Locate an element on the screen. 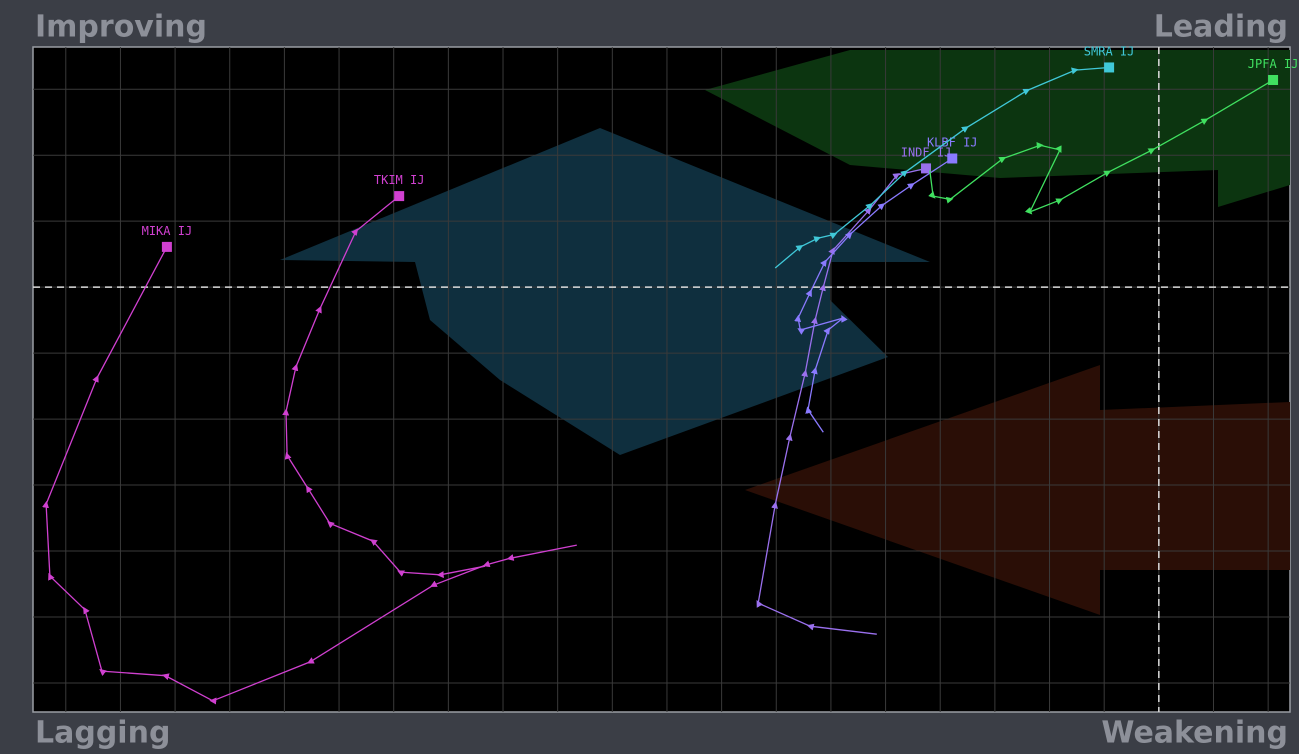 The height and width of the screenshot is (754, 1299). quadrant-label: Leading is located at coordinates (1221, 27).